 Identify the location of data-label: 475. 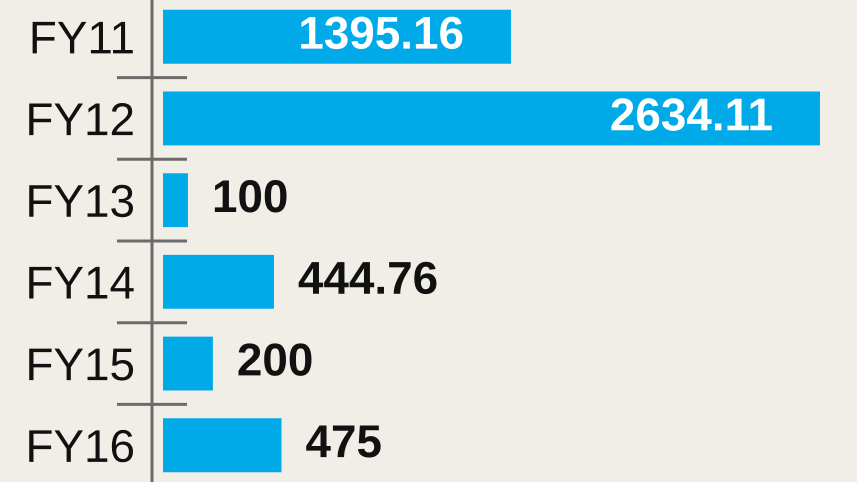
(343, 442).